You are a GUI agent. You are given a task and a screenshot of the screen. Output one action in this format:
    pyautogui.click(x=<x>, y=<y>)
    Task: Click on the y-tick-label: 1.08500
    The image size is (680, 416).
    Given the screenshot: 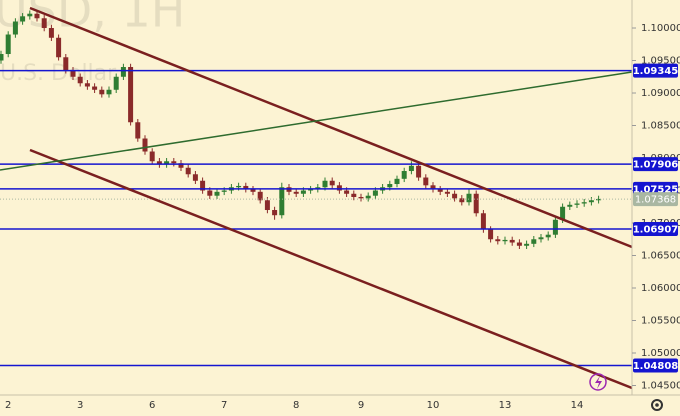 What is the action you would take?
    pyautogui.click(x=660, y=126)
    